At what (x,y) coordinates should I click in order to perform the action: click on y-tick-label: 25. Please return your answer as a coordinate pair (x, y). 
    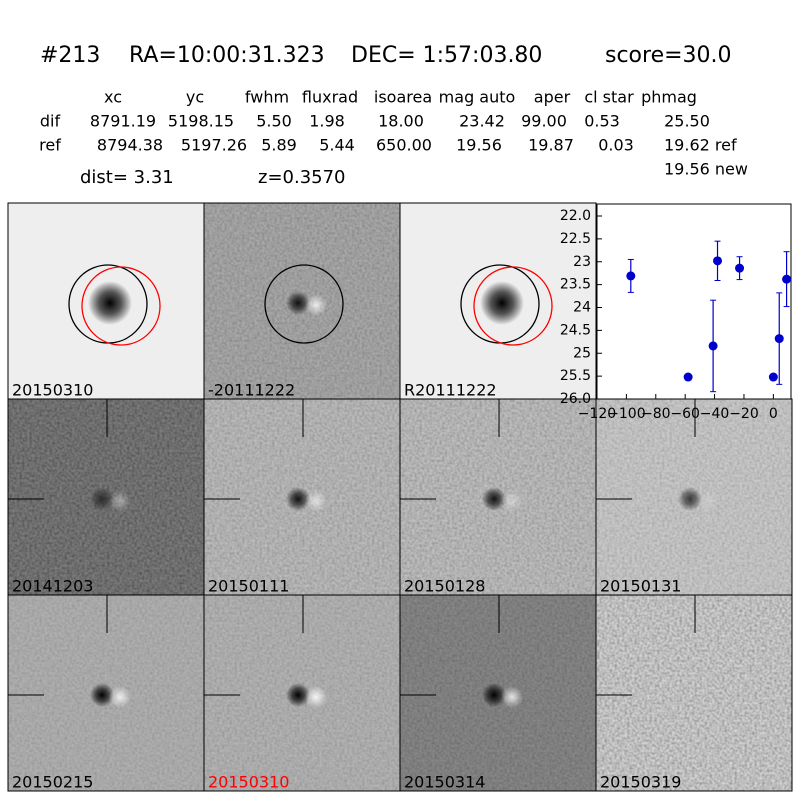
    Looking at the image, I should click on (582, 353).